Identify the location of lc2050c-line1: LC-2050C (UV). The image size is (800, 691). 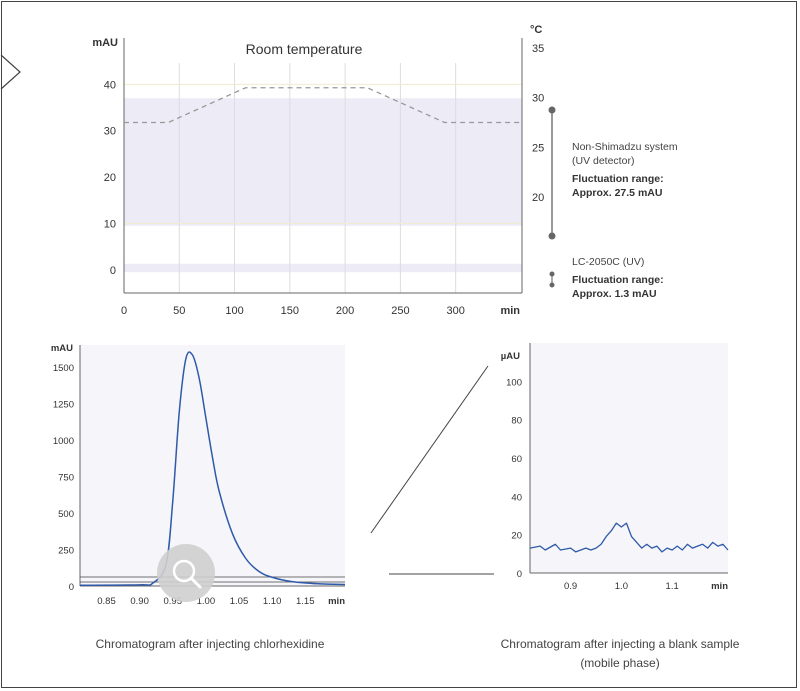
(608, 262).